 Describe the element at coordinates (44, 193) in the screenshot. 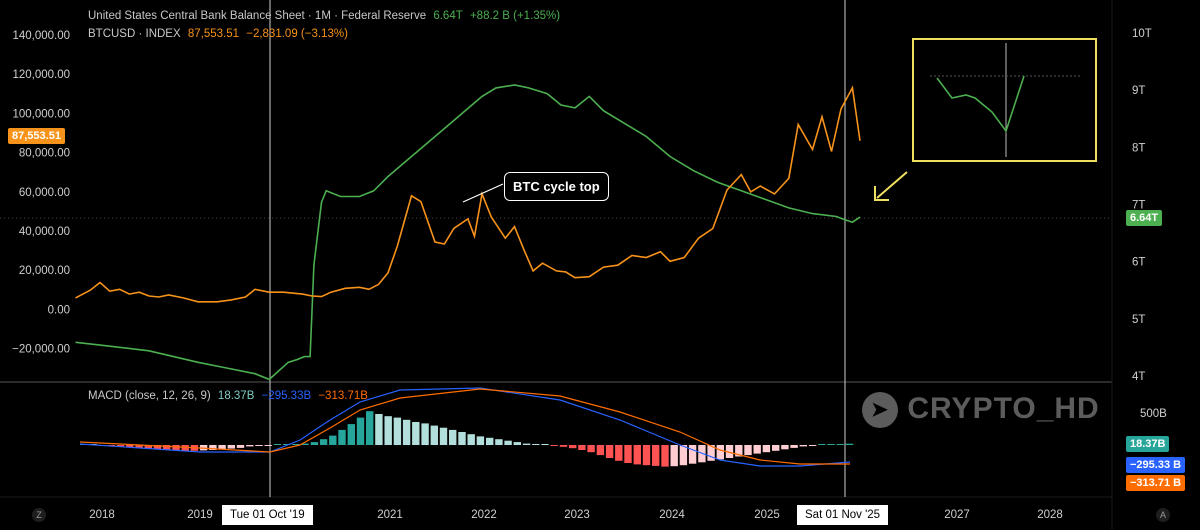

I see `left-axis-tick: 60,000.00` at that location.